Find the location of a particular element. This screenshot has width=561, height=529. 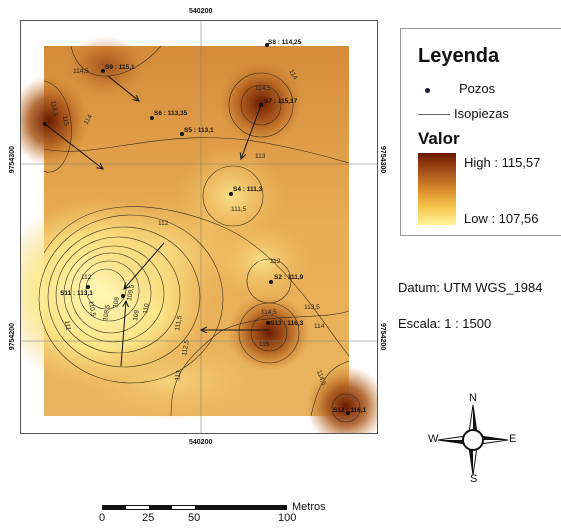

scale-bar: Metros 0 25 50 100 is located at coordinates (212, 513).